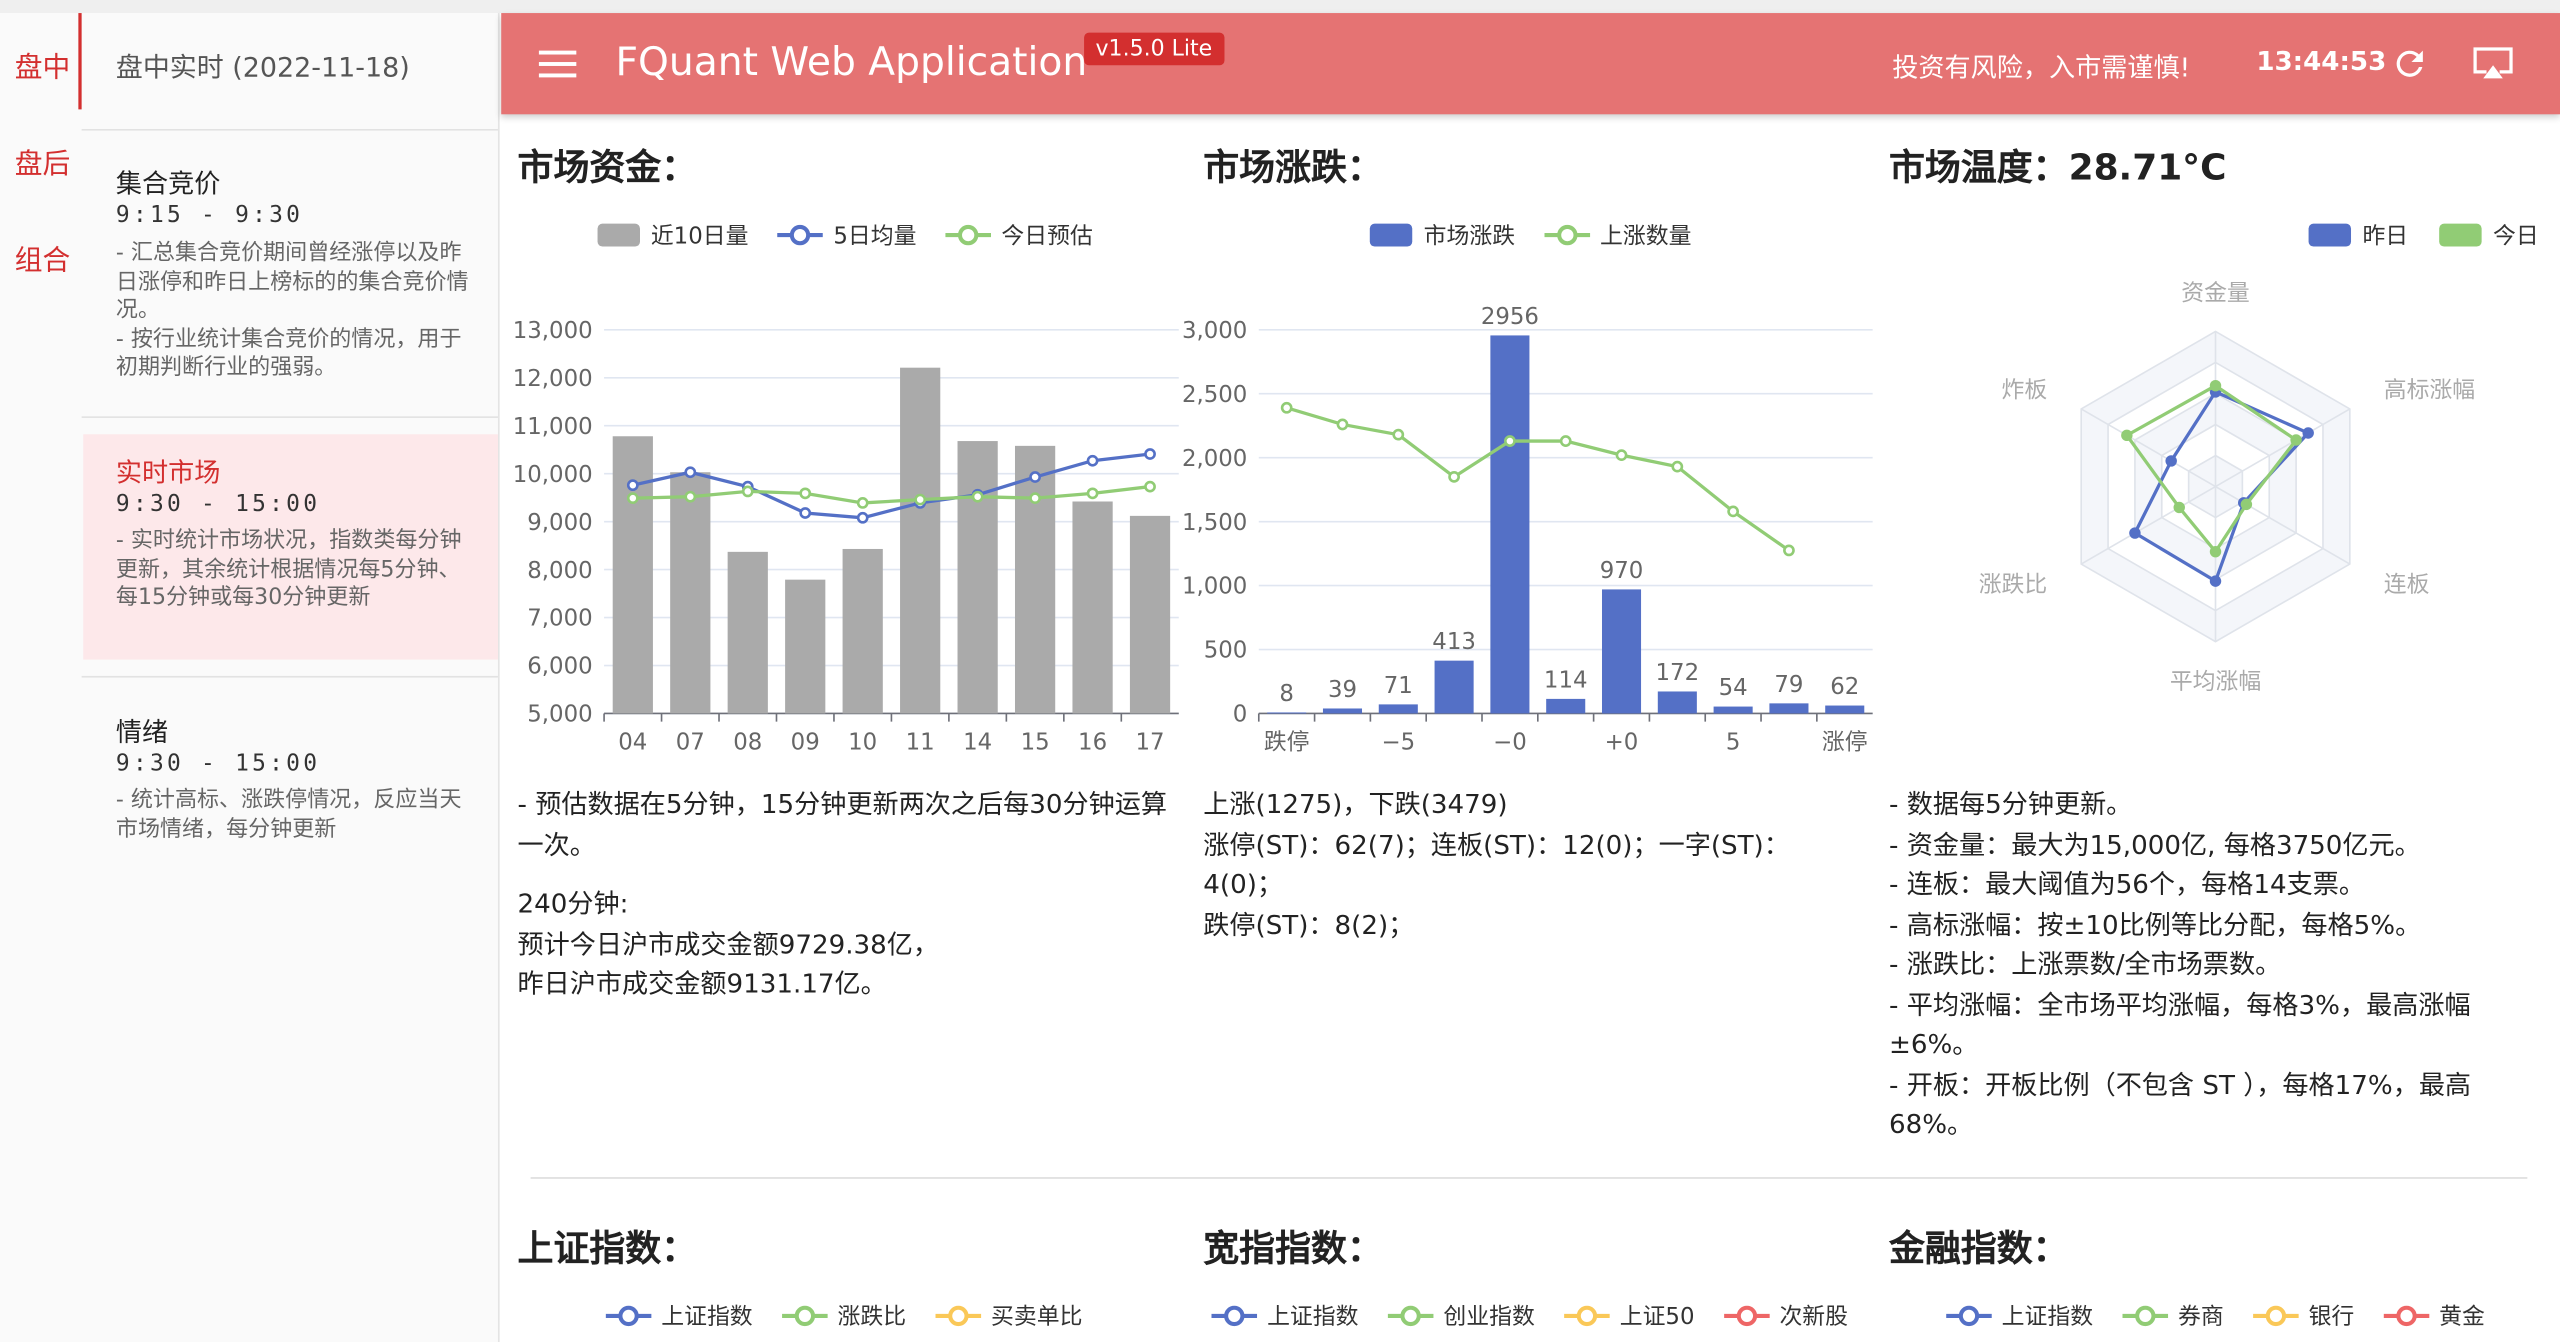 The image size is (2560, 1342). I want to click on tab: 盘后, so click(42, 165).